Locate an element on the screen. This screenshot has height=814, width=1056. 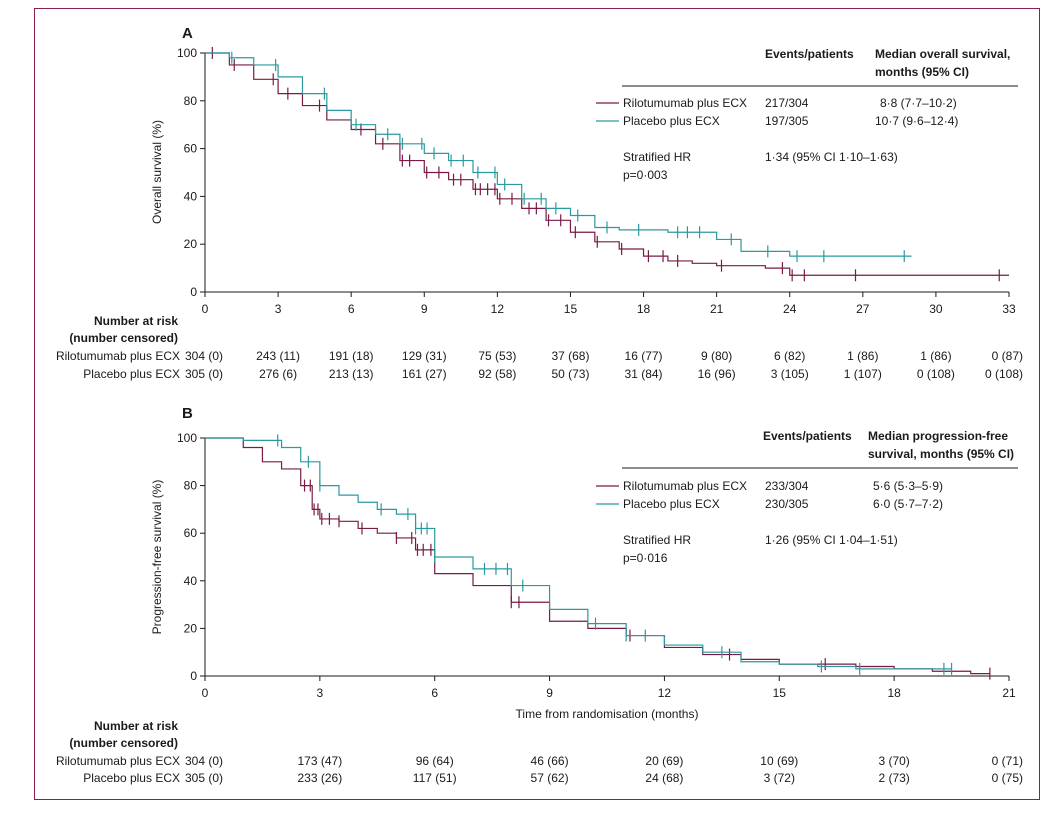
panel-b-legend-events-placebo: 230/305 is located at coordinates (787, 504).